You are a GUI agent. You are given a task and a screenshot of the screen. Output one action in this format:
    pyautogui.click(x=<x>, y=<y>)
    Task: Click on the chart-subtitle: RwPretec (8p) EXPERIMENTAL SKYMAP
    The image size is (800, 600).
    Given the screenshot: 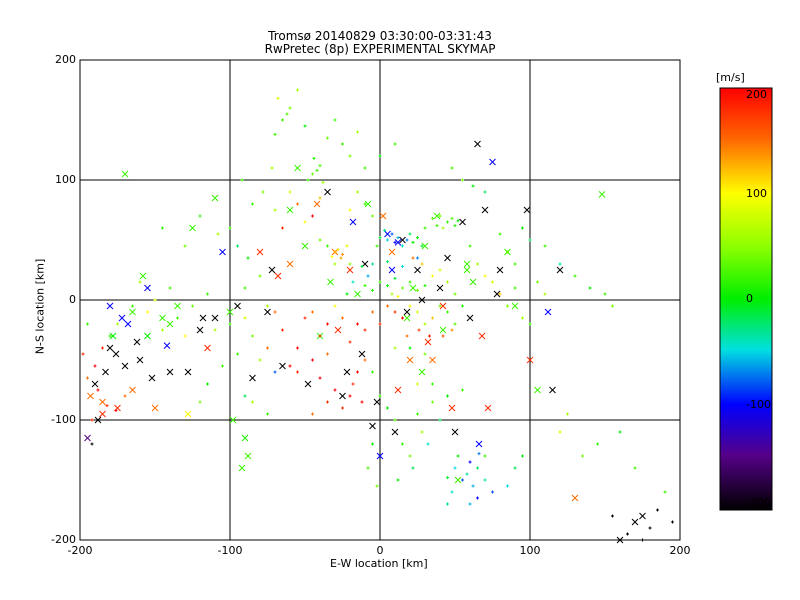 What is the action you would take?
    pyautogui.click(x=380, y=49)
    